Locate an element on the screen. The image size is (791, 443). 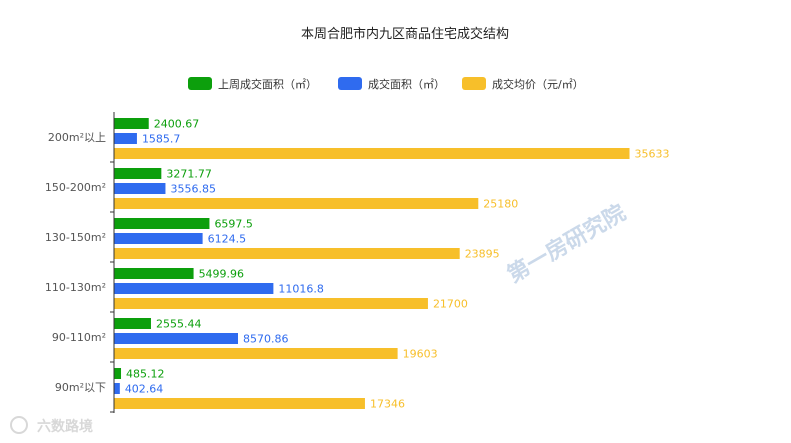
value-label-0-2: 6597.5 is located at coordinates (233, 224).